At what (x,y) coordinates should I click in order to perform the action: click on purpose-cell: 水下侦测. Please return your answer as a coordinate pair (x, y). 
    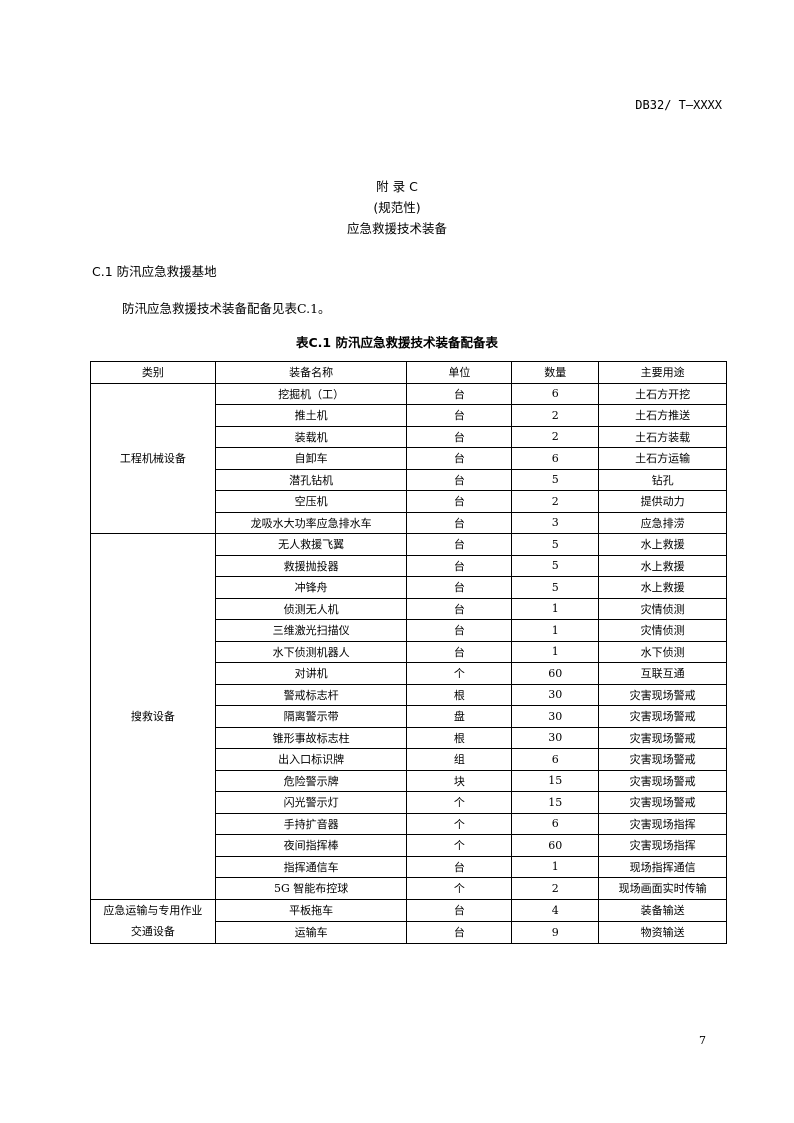
    Looking at the image, I should click on (662, 651).